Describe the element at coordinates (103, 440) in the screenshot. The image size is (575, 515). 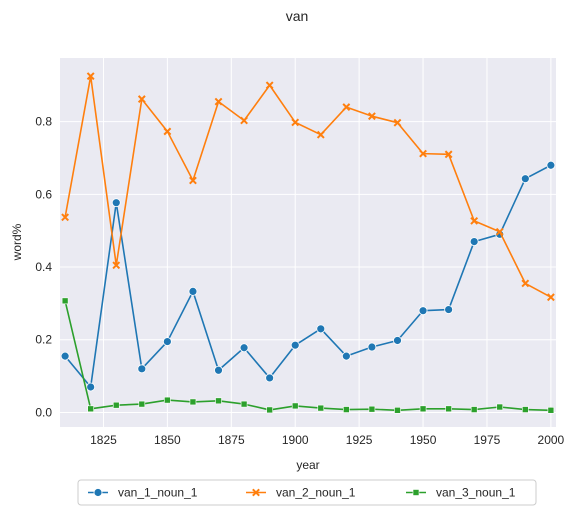
I see `x-tick-label: 1825` at that location.